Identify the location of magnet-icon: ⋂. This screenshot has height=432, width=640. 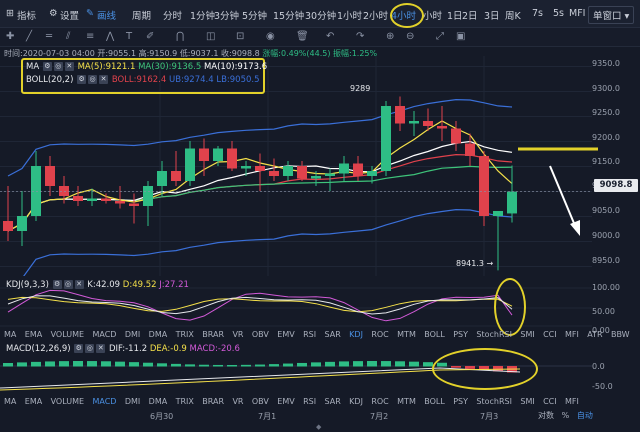
(180, 36).